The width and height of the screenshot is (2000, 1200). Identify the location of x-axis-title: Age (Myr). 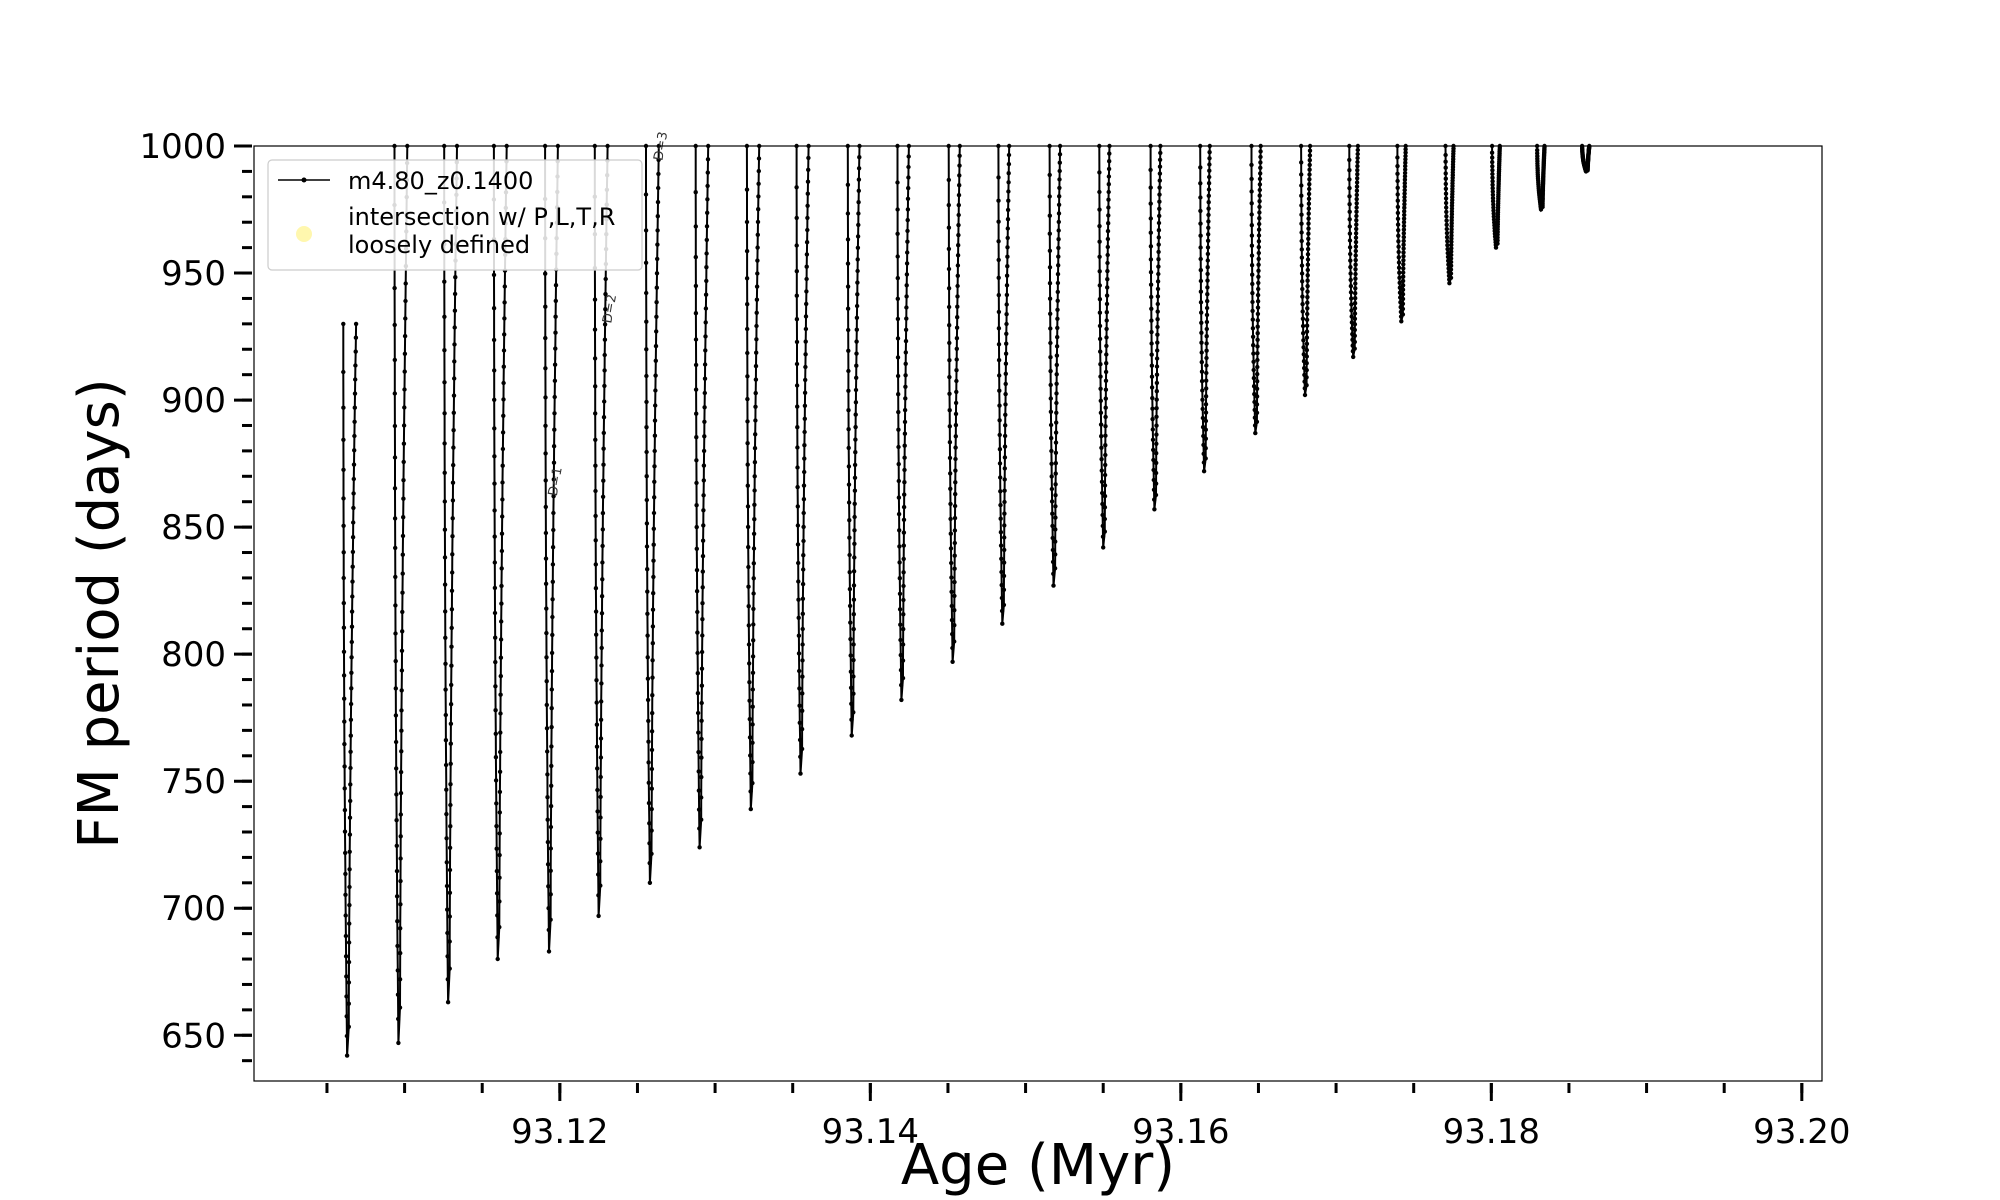
(1038, 1165).